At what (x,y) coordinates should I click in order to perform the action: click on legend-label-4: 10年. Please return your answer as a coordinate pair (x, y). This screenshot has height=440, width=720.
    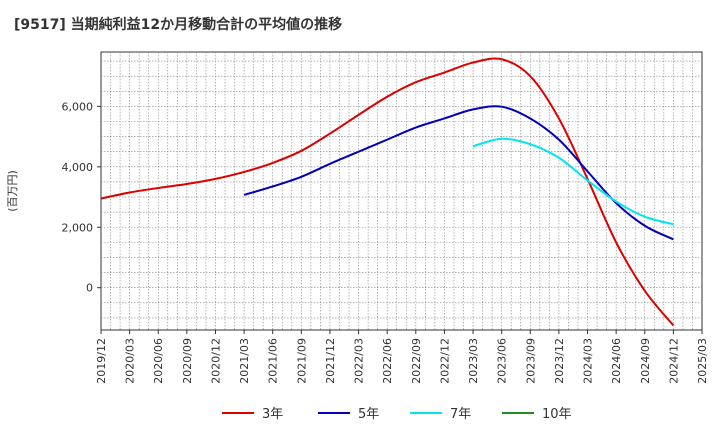
    Looking at the image, I should click on (557, 414).